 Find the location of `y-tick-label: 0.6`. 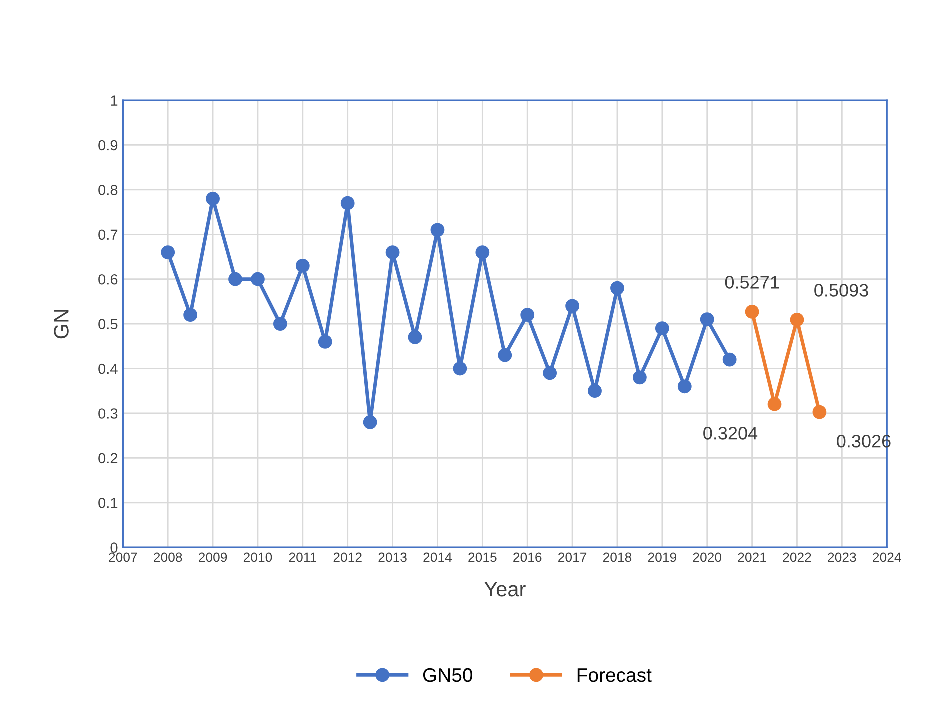

y-tick-label: 0.6 is located at coordinates (108, 279).